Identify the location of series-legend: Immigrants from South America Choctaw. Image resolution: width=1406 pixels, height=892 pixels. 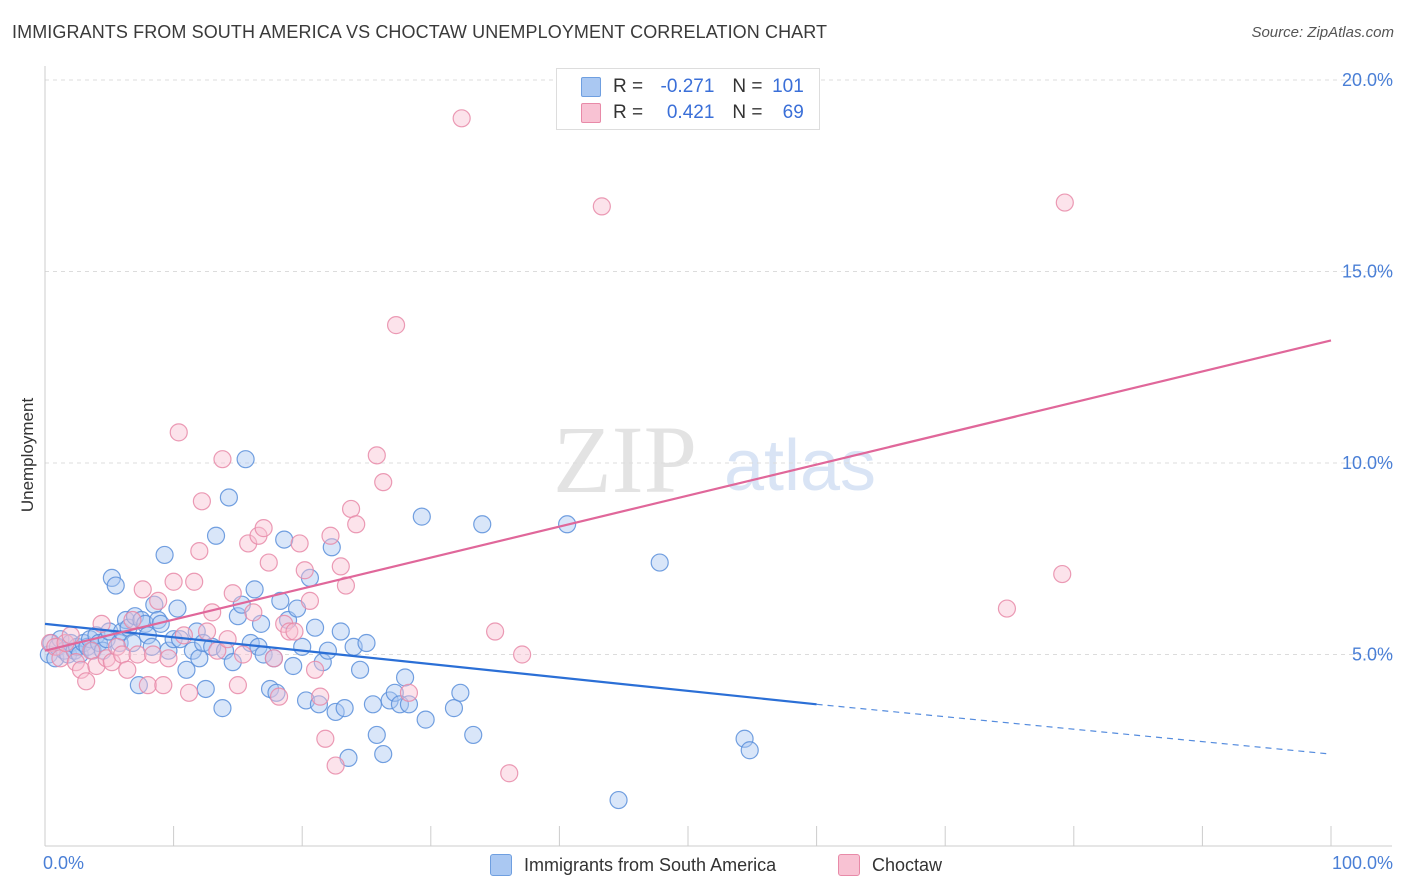
(703, 865).